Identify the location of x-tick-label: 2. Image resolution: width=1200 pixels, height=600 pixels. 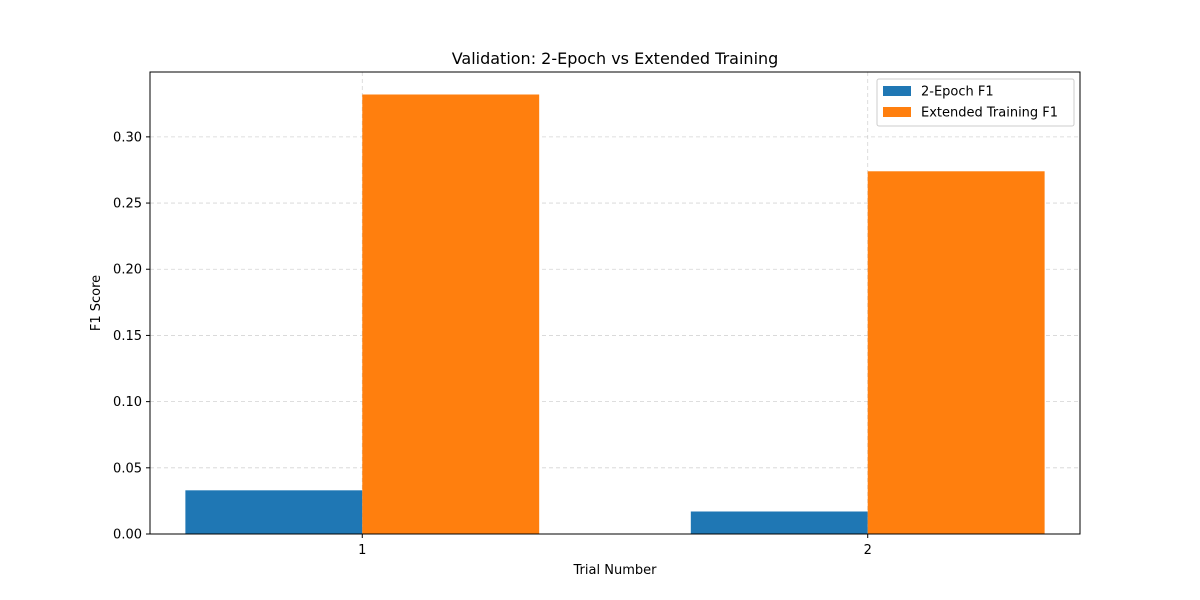
(868, 550).